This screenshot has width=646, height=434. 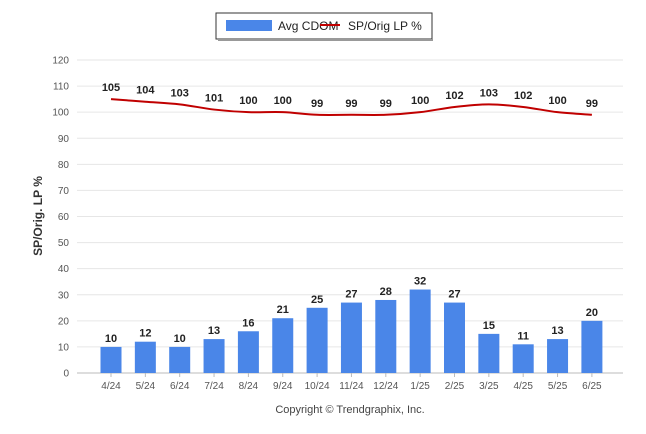 I want to click on line-path, so click(x=351, y=107).